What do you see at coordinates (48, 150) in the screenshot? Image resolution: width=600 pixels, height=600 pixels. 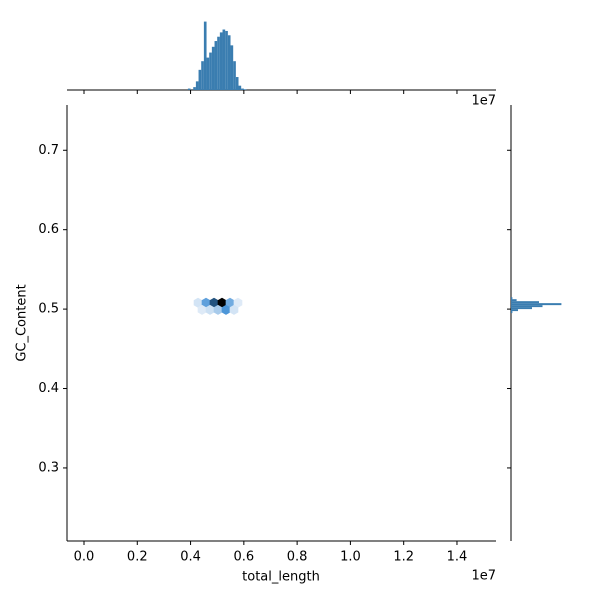 I see `y-tick-label: 0.7` at bounding box center [48, 150].